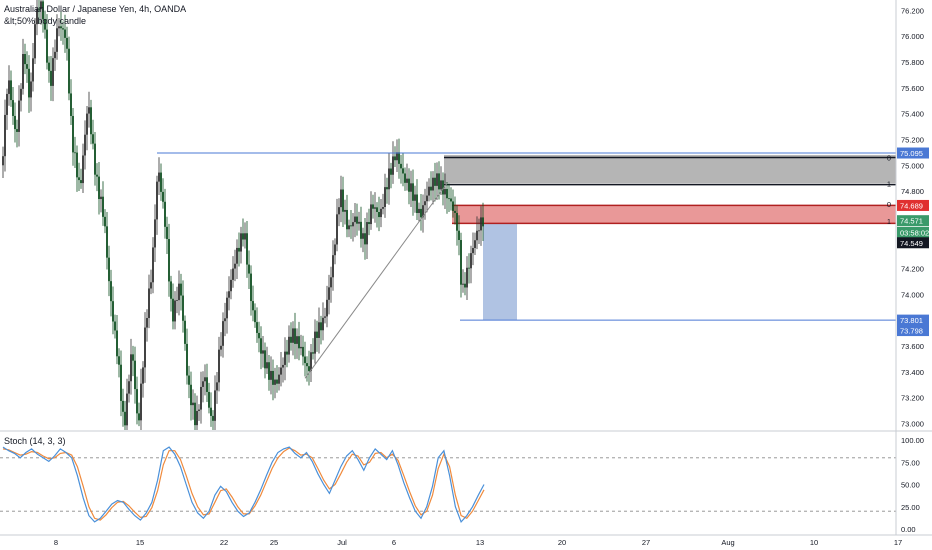 This screenshot has width=932, height=550. Describe the element at coordinates (35, 441) in the screenshot. I see `stochastic-label: Stoch (14, 3, 3)` at that location.